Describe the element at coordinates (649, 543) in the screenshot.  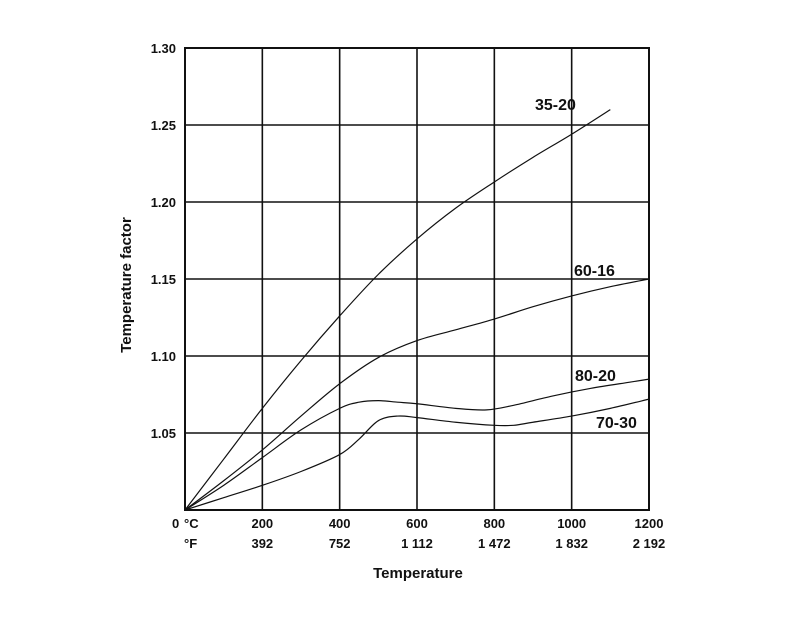
I see `x-tick-label-fahrenheit: 2 192` at that location.